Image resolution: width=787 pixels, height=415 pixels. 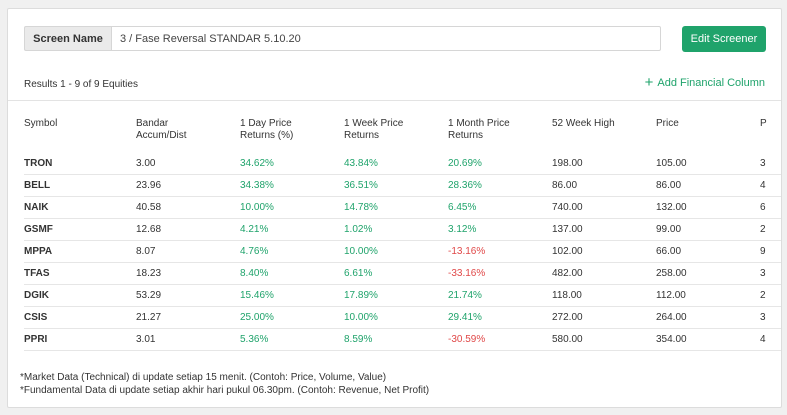 I want to click on table-row: PPRI 3.01 5.36% 8.59% -30.59% 580.00 354.00 4, so click(x=402, y=340).